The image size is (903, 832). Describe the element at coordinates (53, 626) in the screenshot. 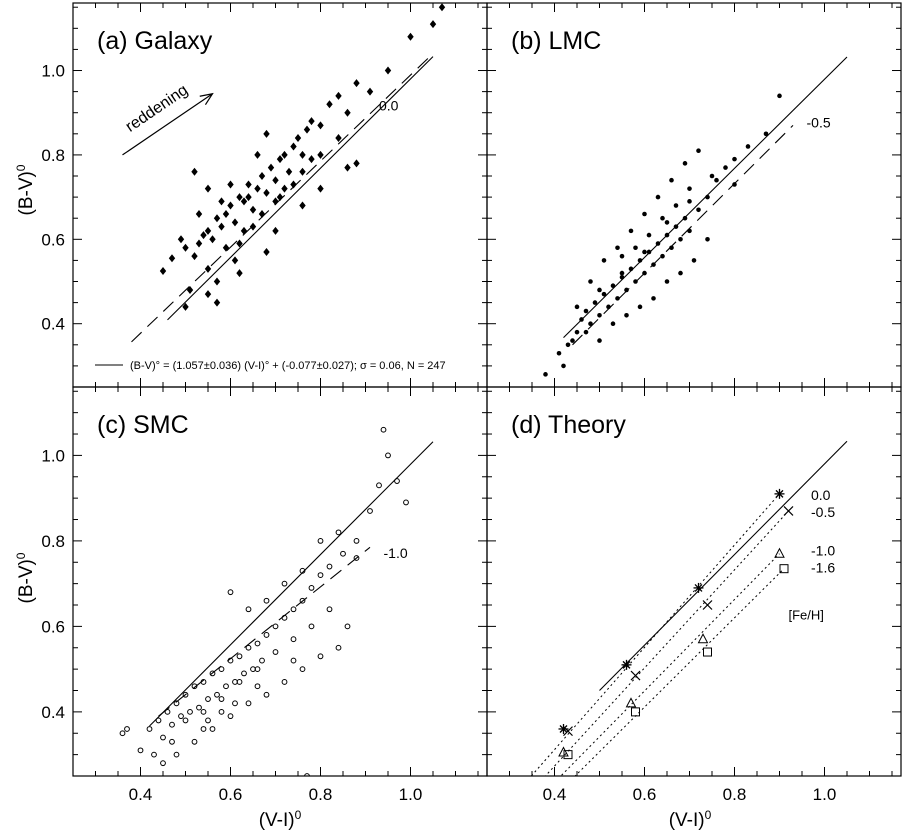

I see `y-tick-label: 0.6` at that location.